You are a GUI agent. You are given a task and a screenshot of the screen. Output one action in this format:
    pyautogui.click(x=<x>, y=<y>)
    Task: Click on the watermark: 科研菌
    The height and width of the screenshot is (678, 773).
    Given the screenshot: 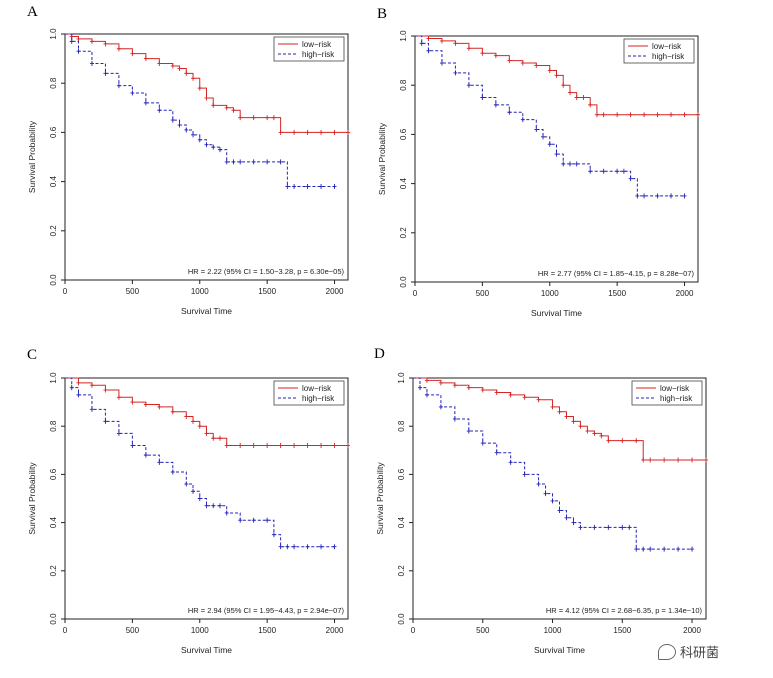 What is the action you would take?
    pyautogui.click(x=688, y=651)
    